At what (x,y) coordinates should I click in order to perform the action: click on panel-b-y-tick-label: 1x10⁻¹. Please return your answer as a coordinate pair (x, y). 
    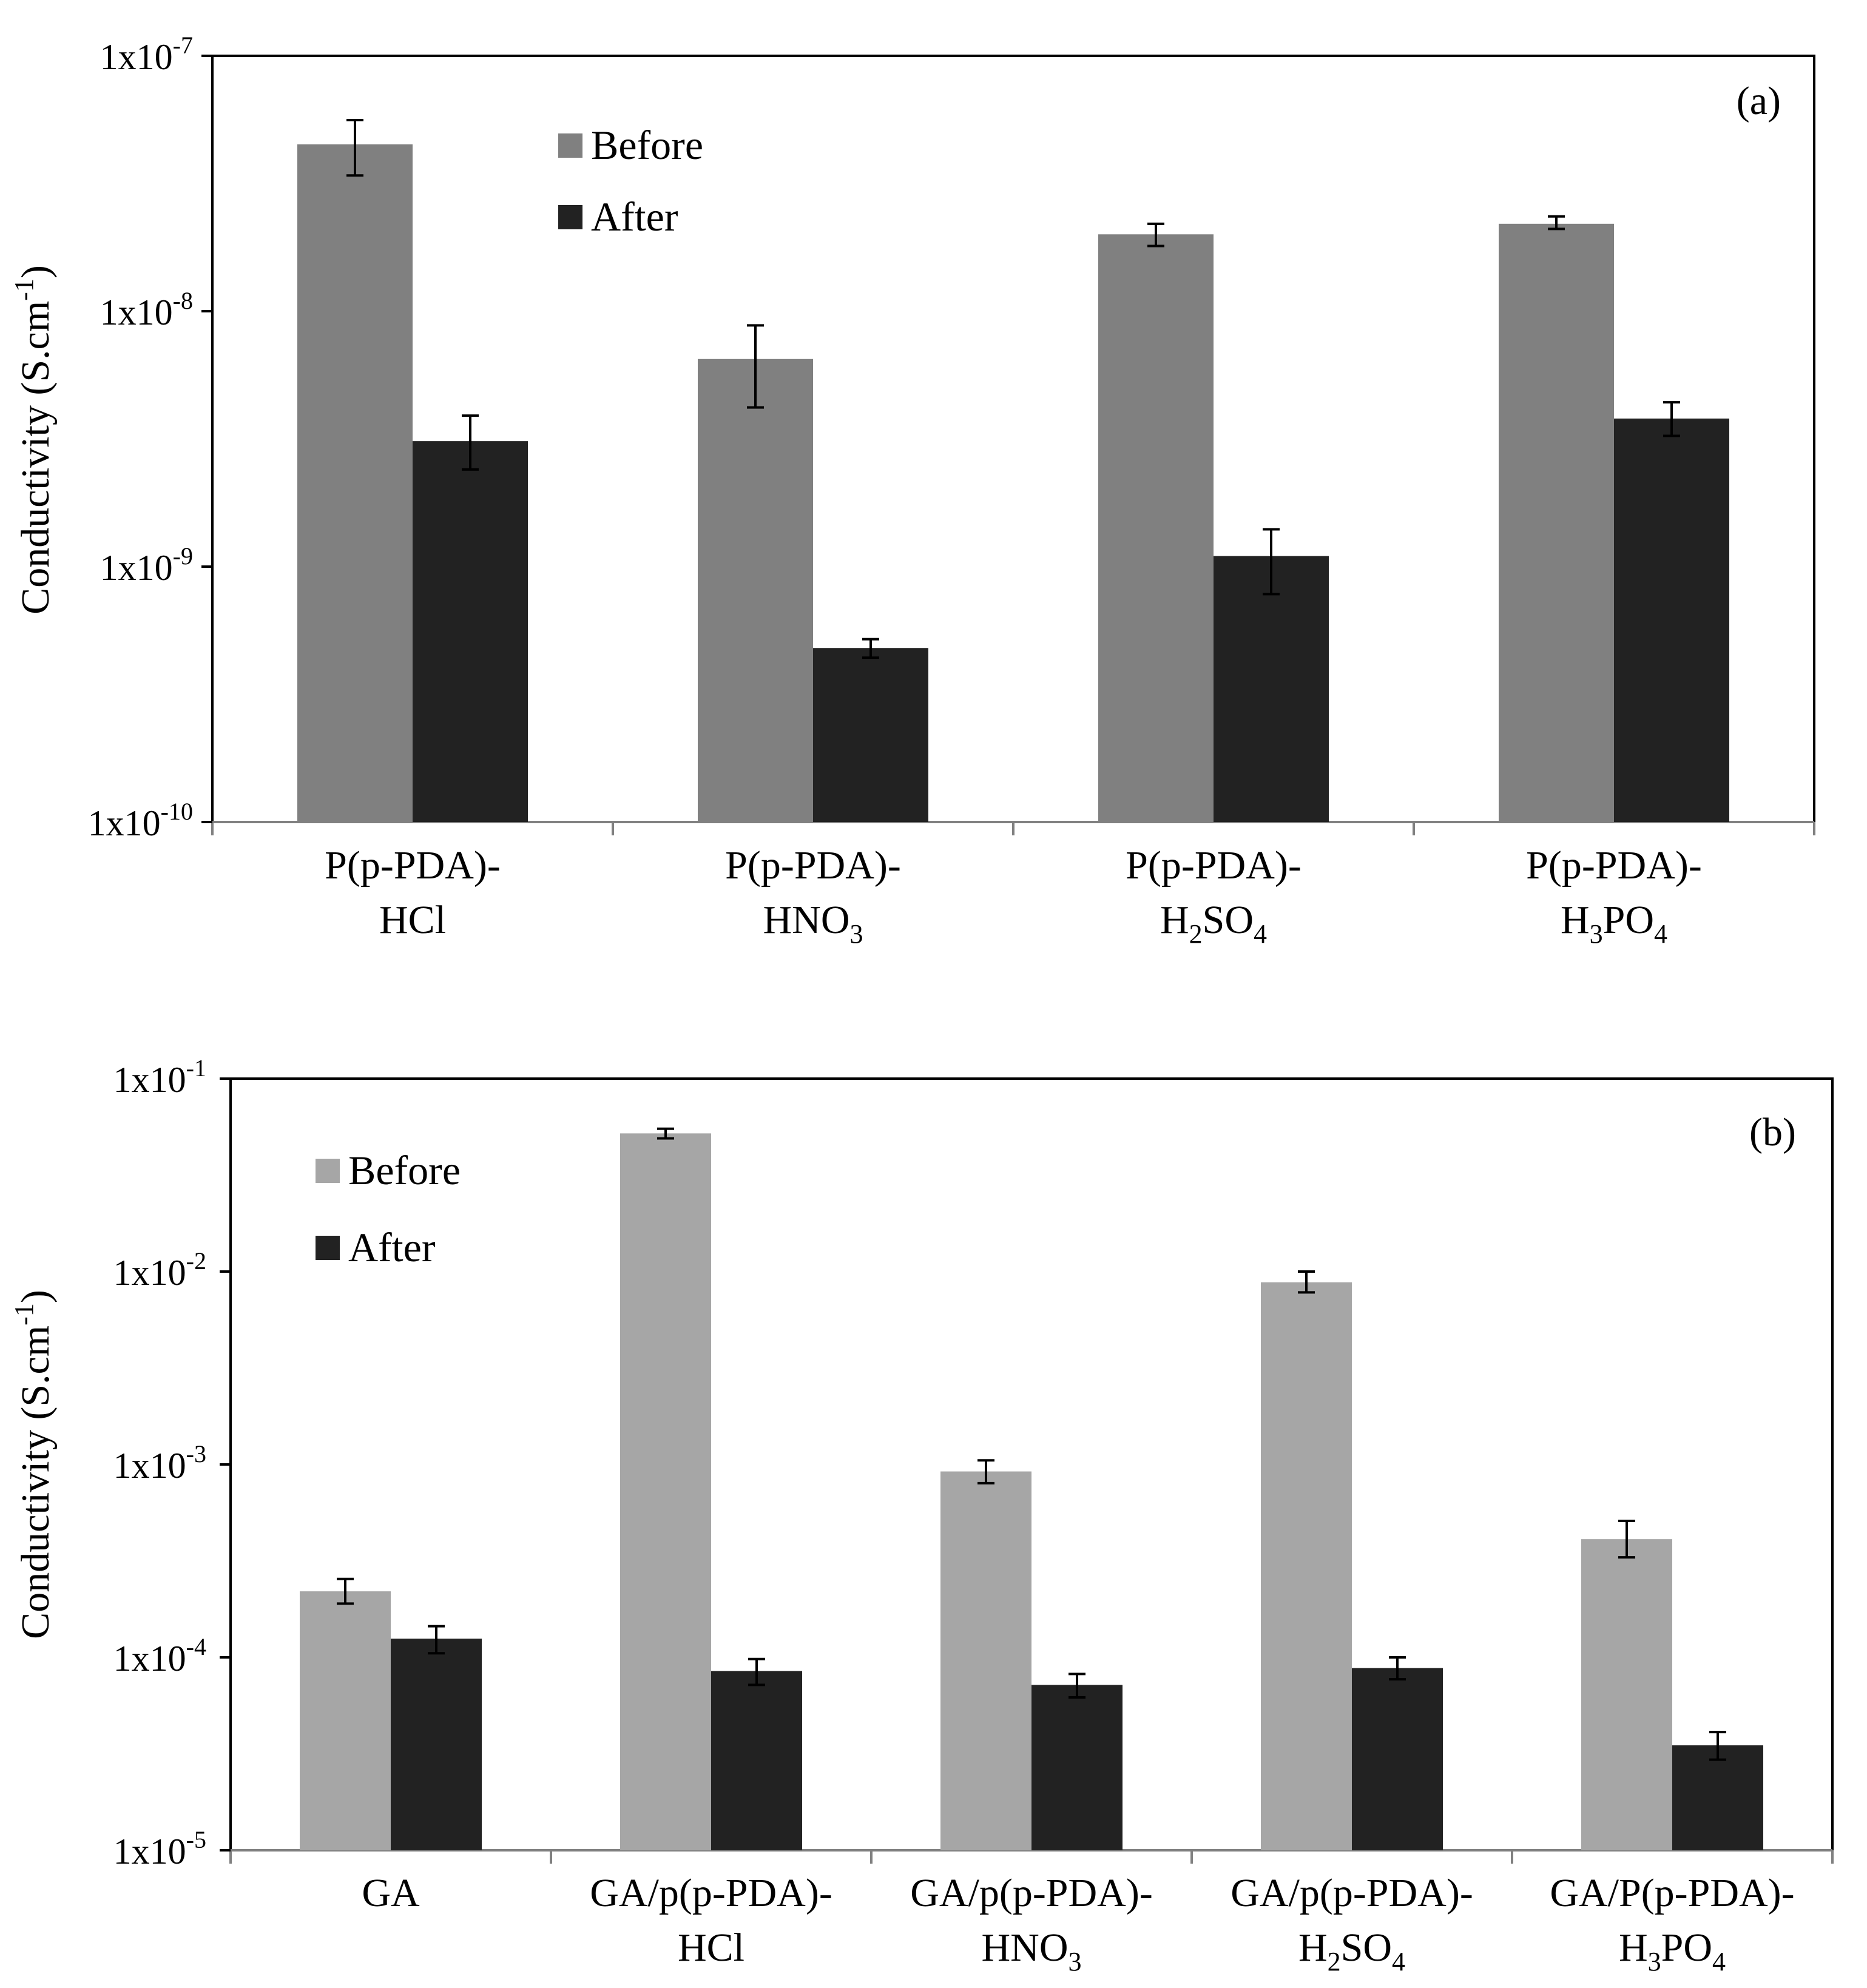
    Looking at the image, I should click on (159, 1077).